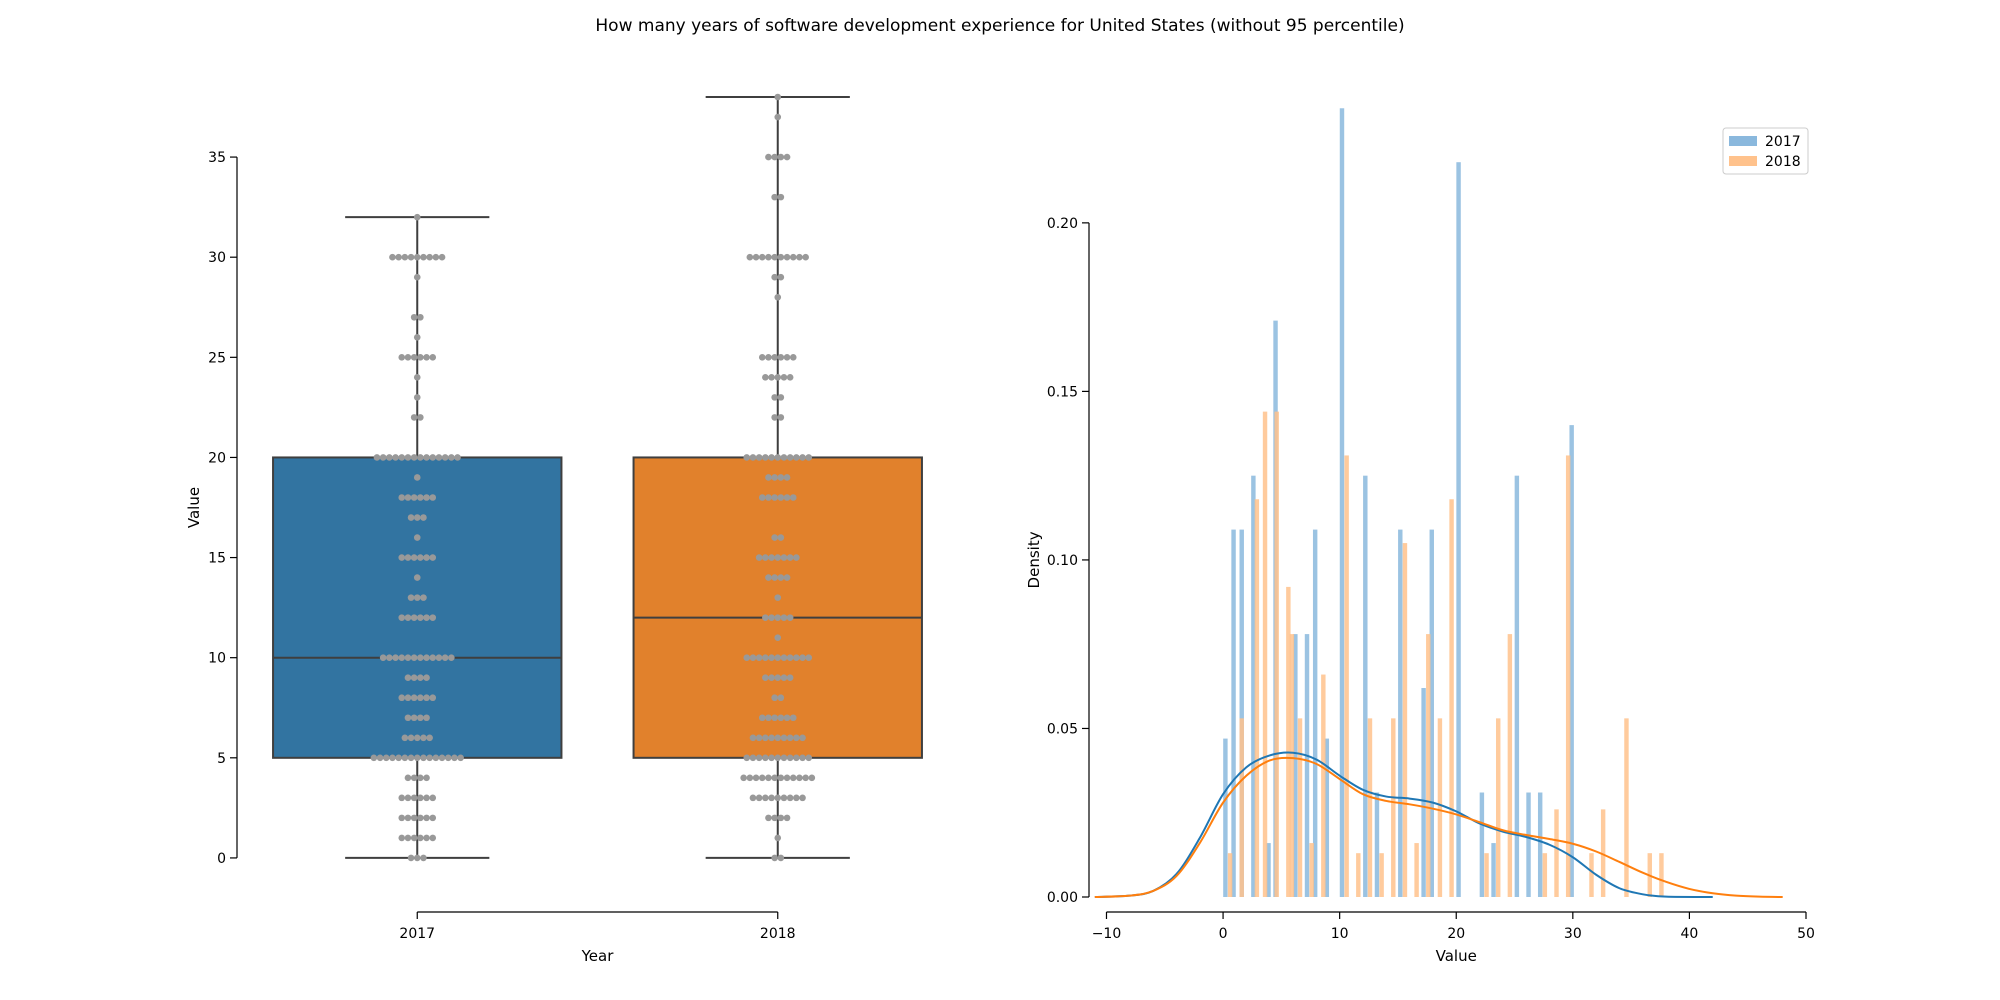  Describe the element at coordinates (1062, 898) in the screenshot. I see `y-tick-label: 0.00` at that location.